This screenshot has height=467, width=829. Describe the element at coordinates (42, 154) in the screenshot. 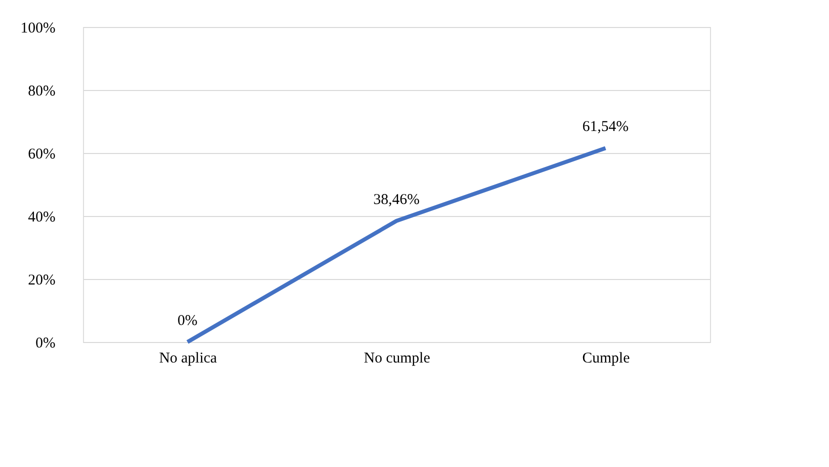

I see `y-tick-label: 60%` at that location.